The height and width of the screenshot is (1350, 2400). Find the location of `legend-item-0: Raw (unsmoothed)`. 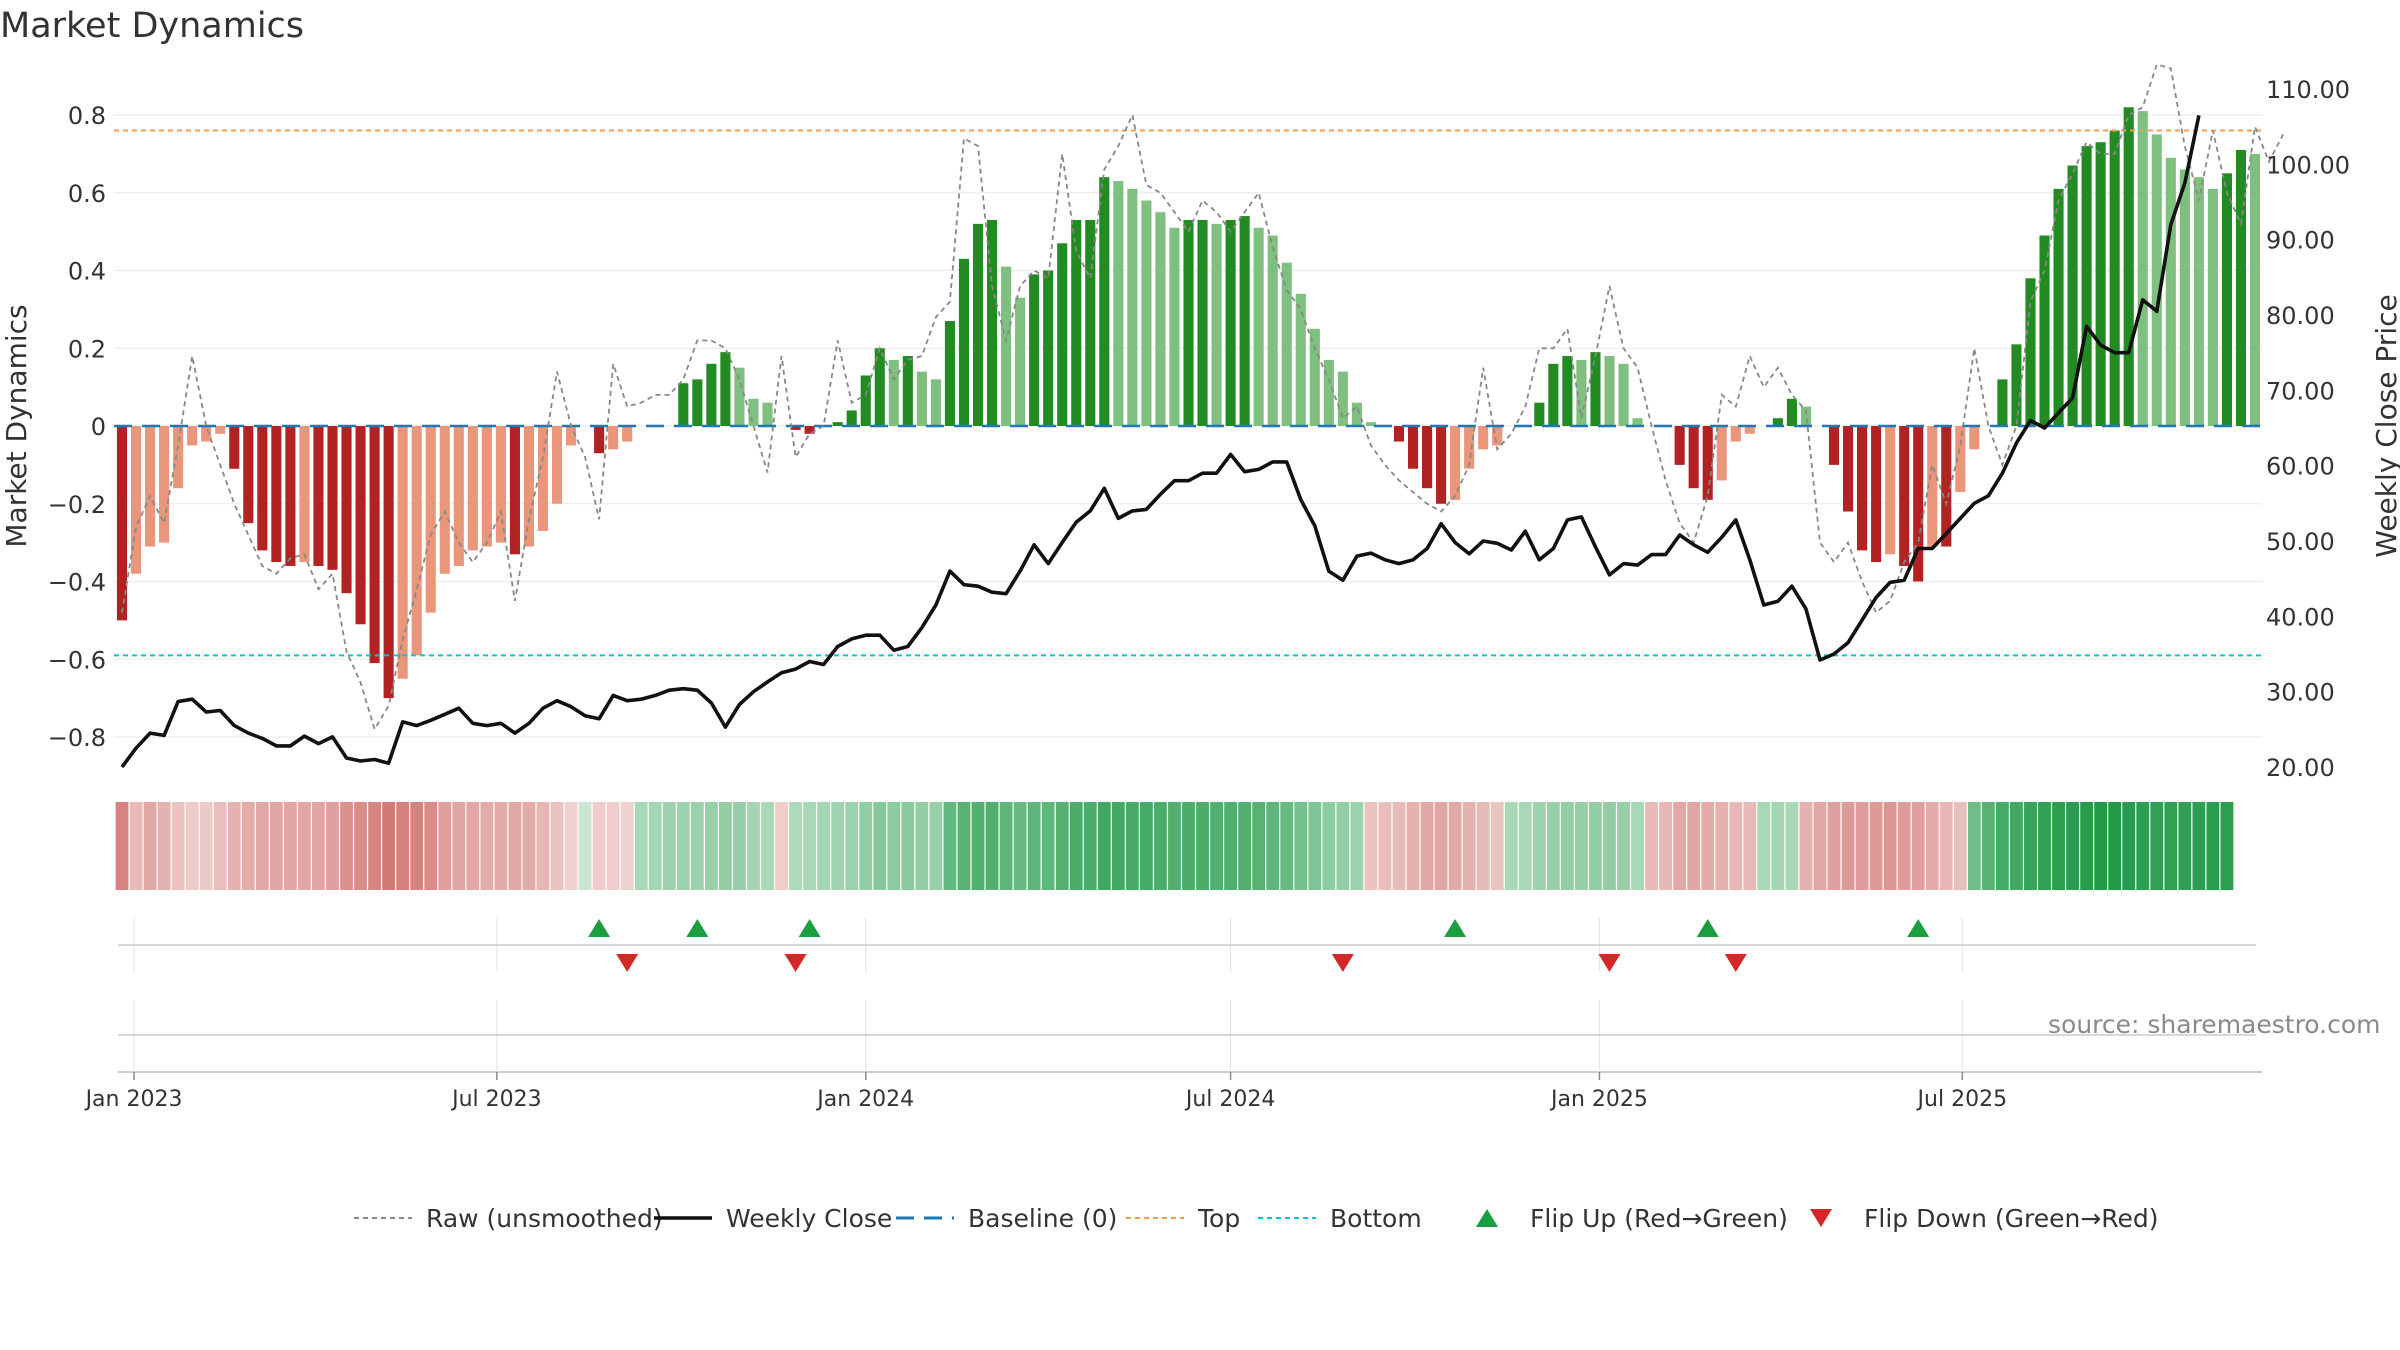

legend-item-0: Raw (unsmoothed) is located at coordinates (508, 1218).